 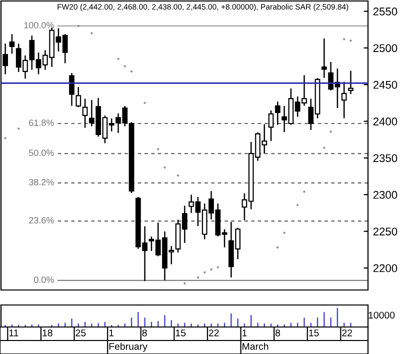 What do you see at coordinates (81, 332) in the screenshot?
I see `x-tick-label: 25` at bounding box center [81, 332].